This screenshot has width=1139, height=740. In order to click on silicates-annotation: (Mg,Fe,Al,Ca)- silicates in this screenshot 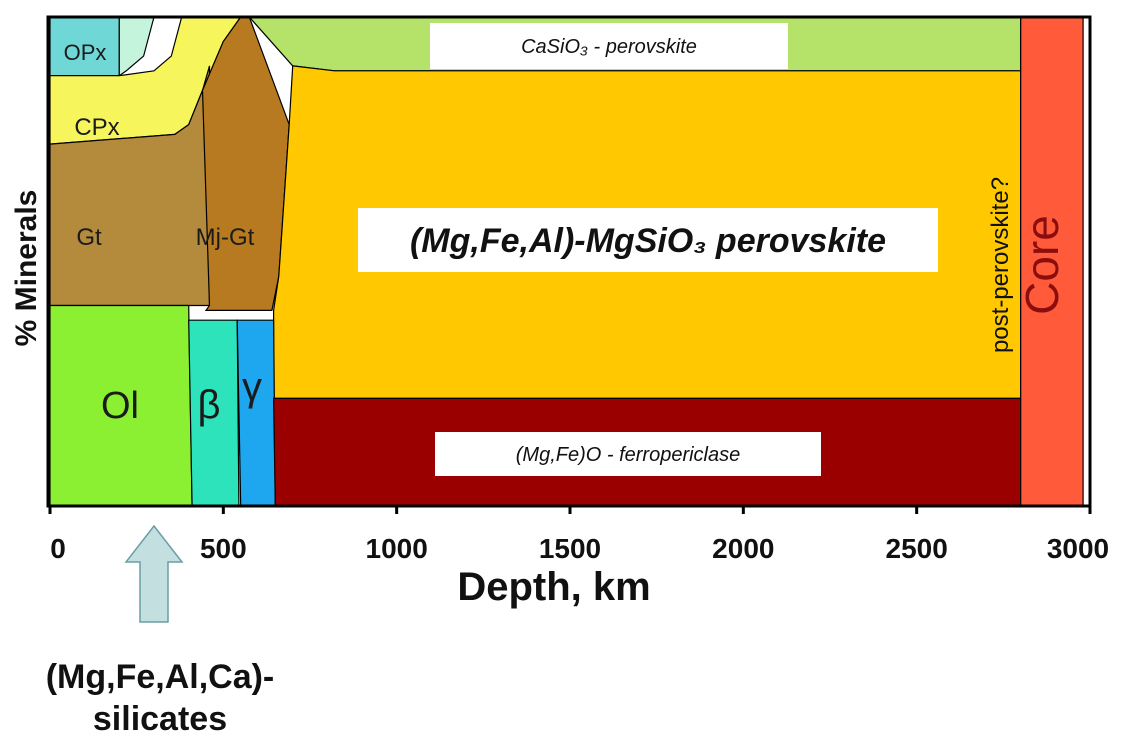, I will do `click(160, 698)`.